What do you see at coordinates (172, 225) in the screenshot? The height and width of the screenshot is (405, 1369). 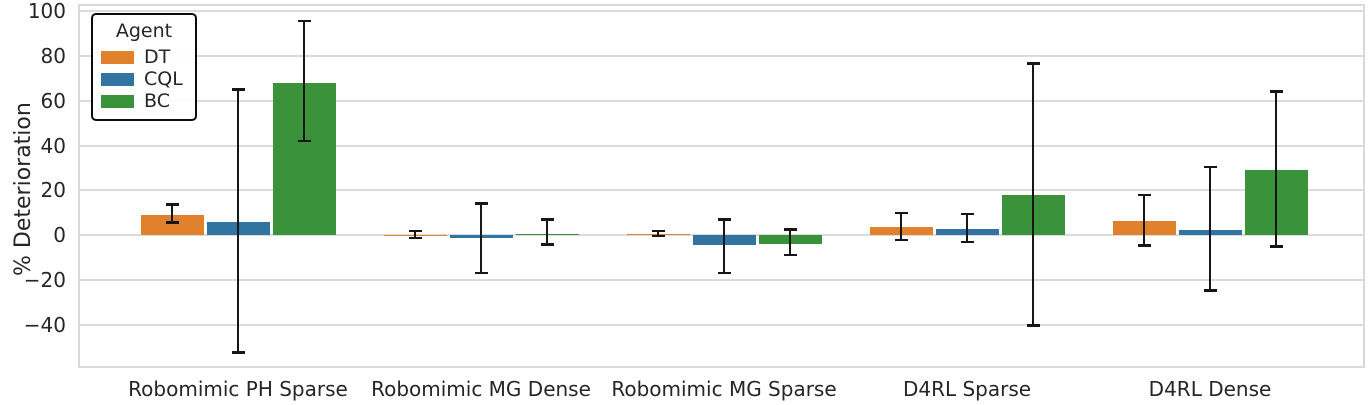 I see `bar-dt-robomimic-ph-sparse` at bounding box center [172, 225].